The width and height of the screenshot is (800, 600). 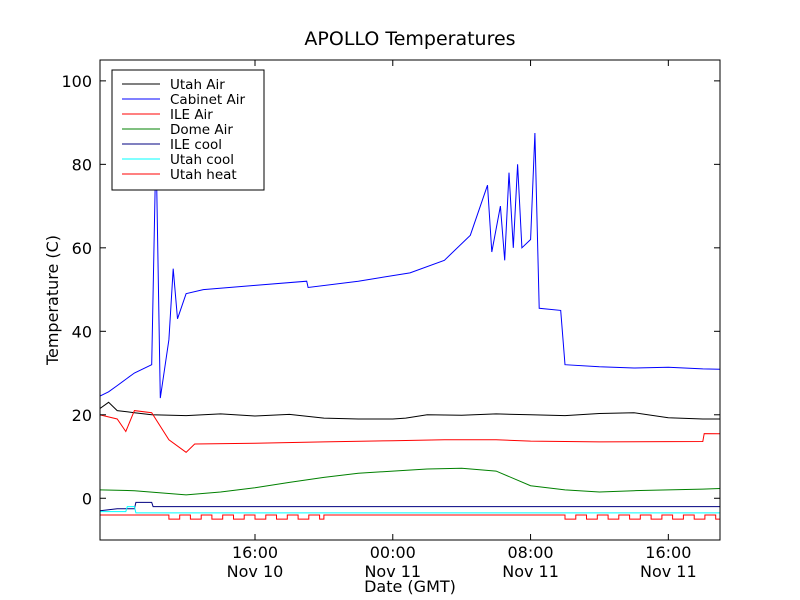 What do you see at coordinates (87, 498) in the screenshot?
I see `y-tick-label: 0` at bounding box center [87, 498].